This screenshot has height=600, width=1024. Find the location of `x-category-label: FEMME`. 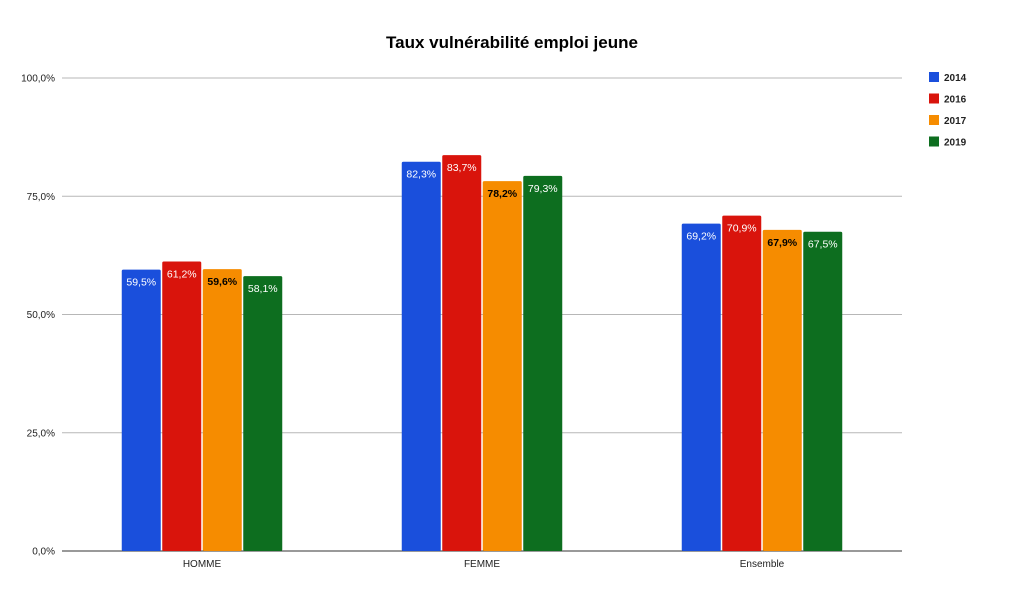

x-category-label: FEMME is located at coordinates (482, 564).